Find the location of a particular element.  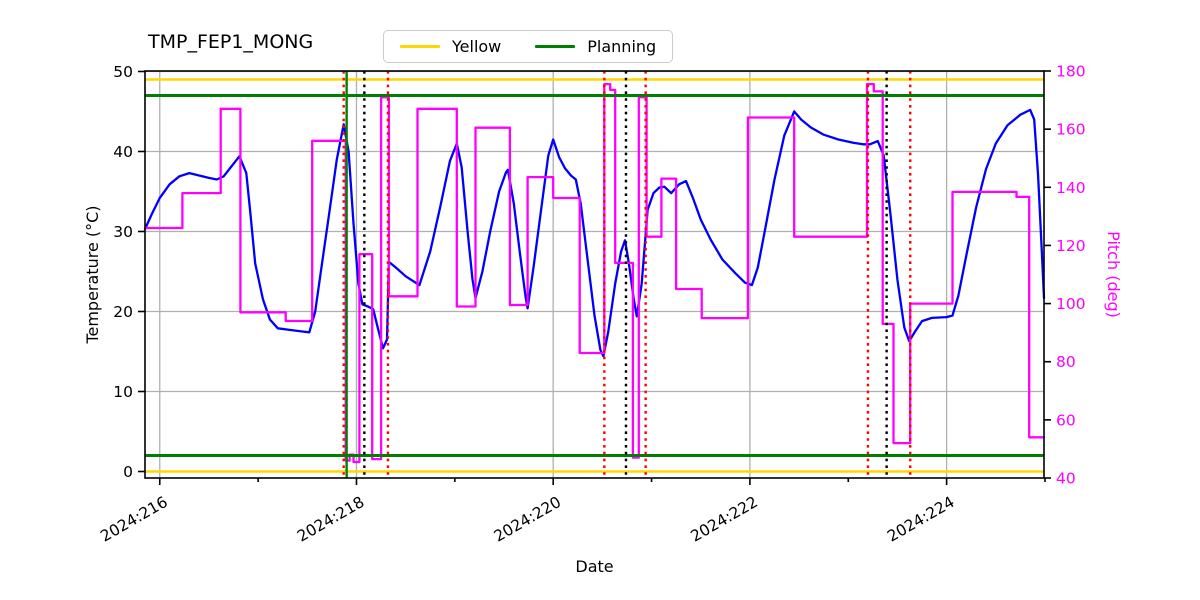

y-left-tick-label: 10 is located at coordinates (123, 392).